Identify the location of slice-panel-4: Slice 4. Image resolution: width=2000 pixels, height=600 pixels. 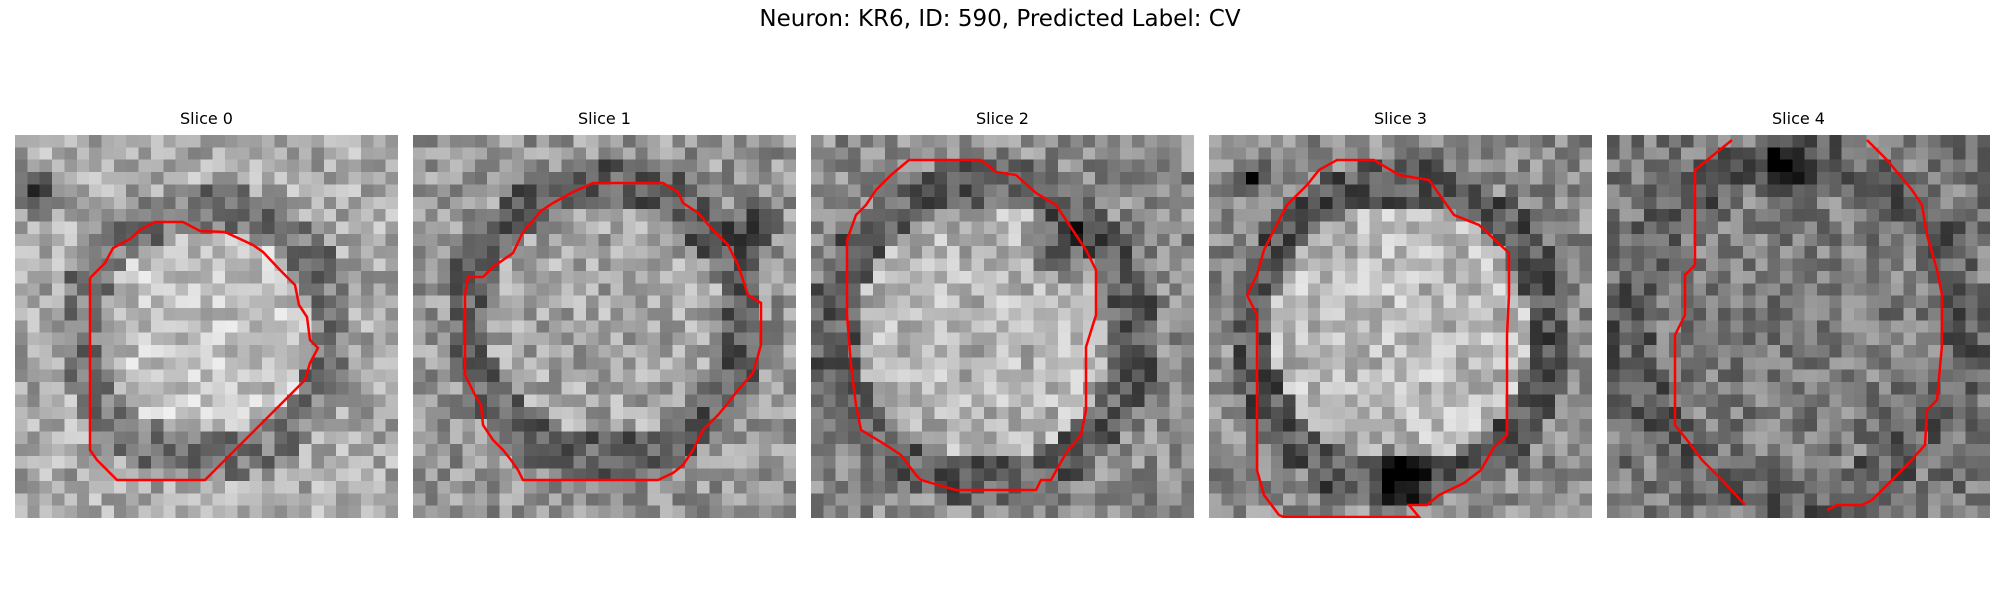
(1798, 313).